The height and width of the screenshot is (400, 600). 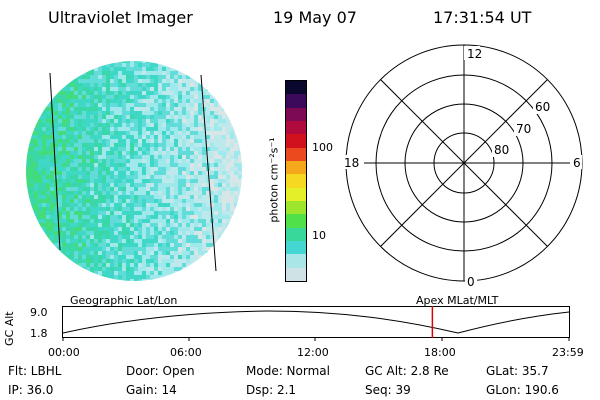 I want to click on glat-label: GLat: 35.7, so click(x=517, y=371).